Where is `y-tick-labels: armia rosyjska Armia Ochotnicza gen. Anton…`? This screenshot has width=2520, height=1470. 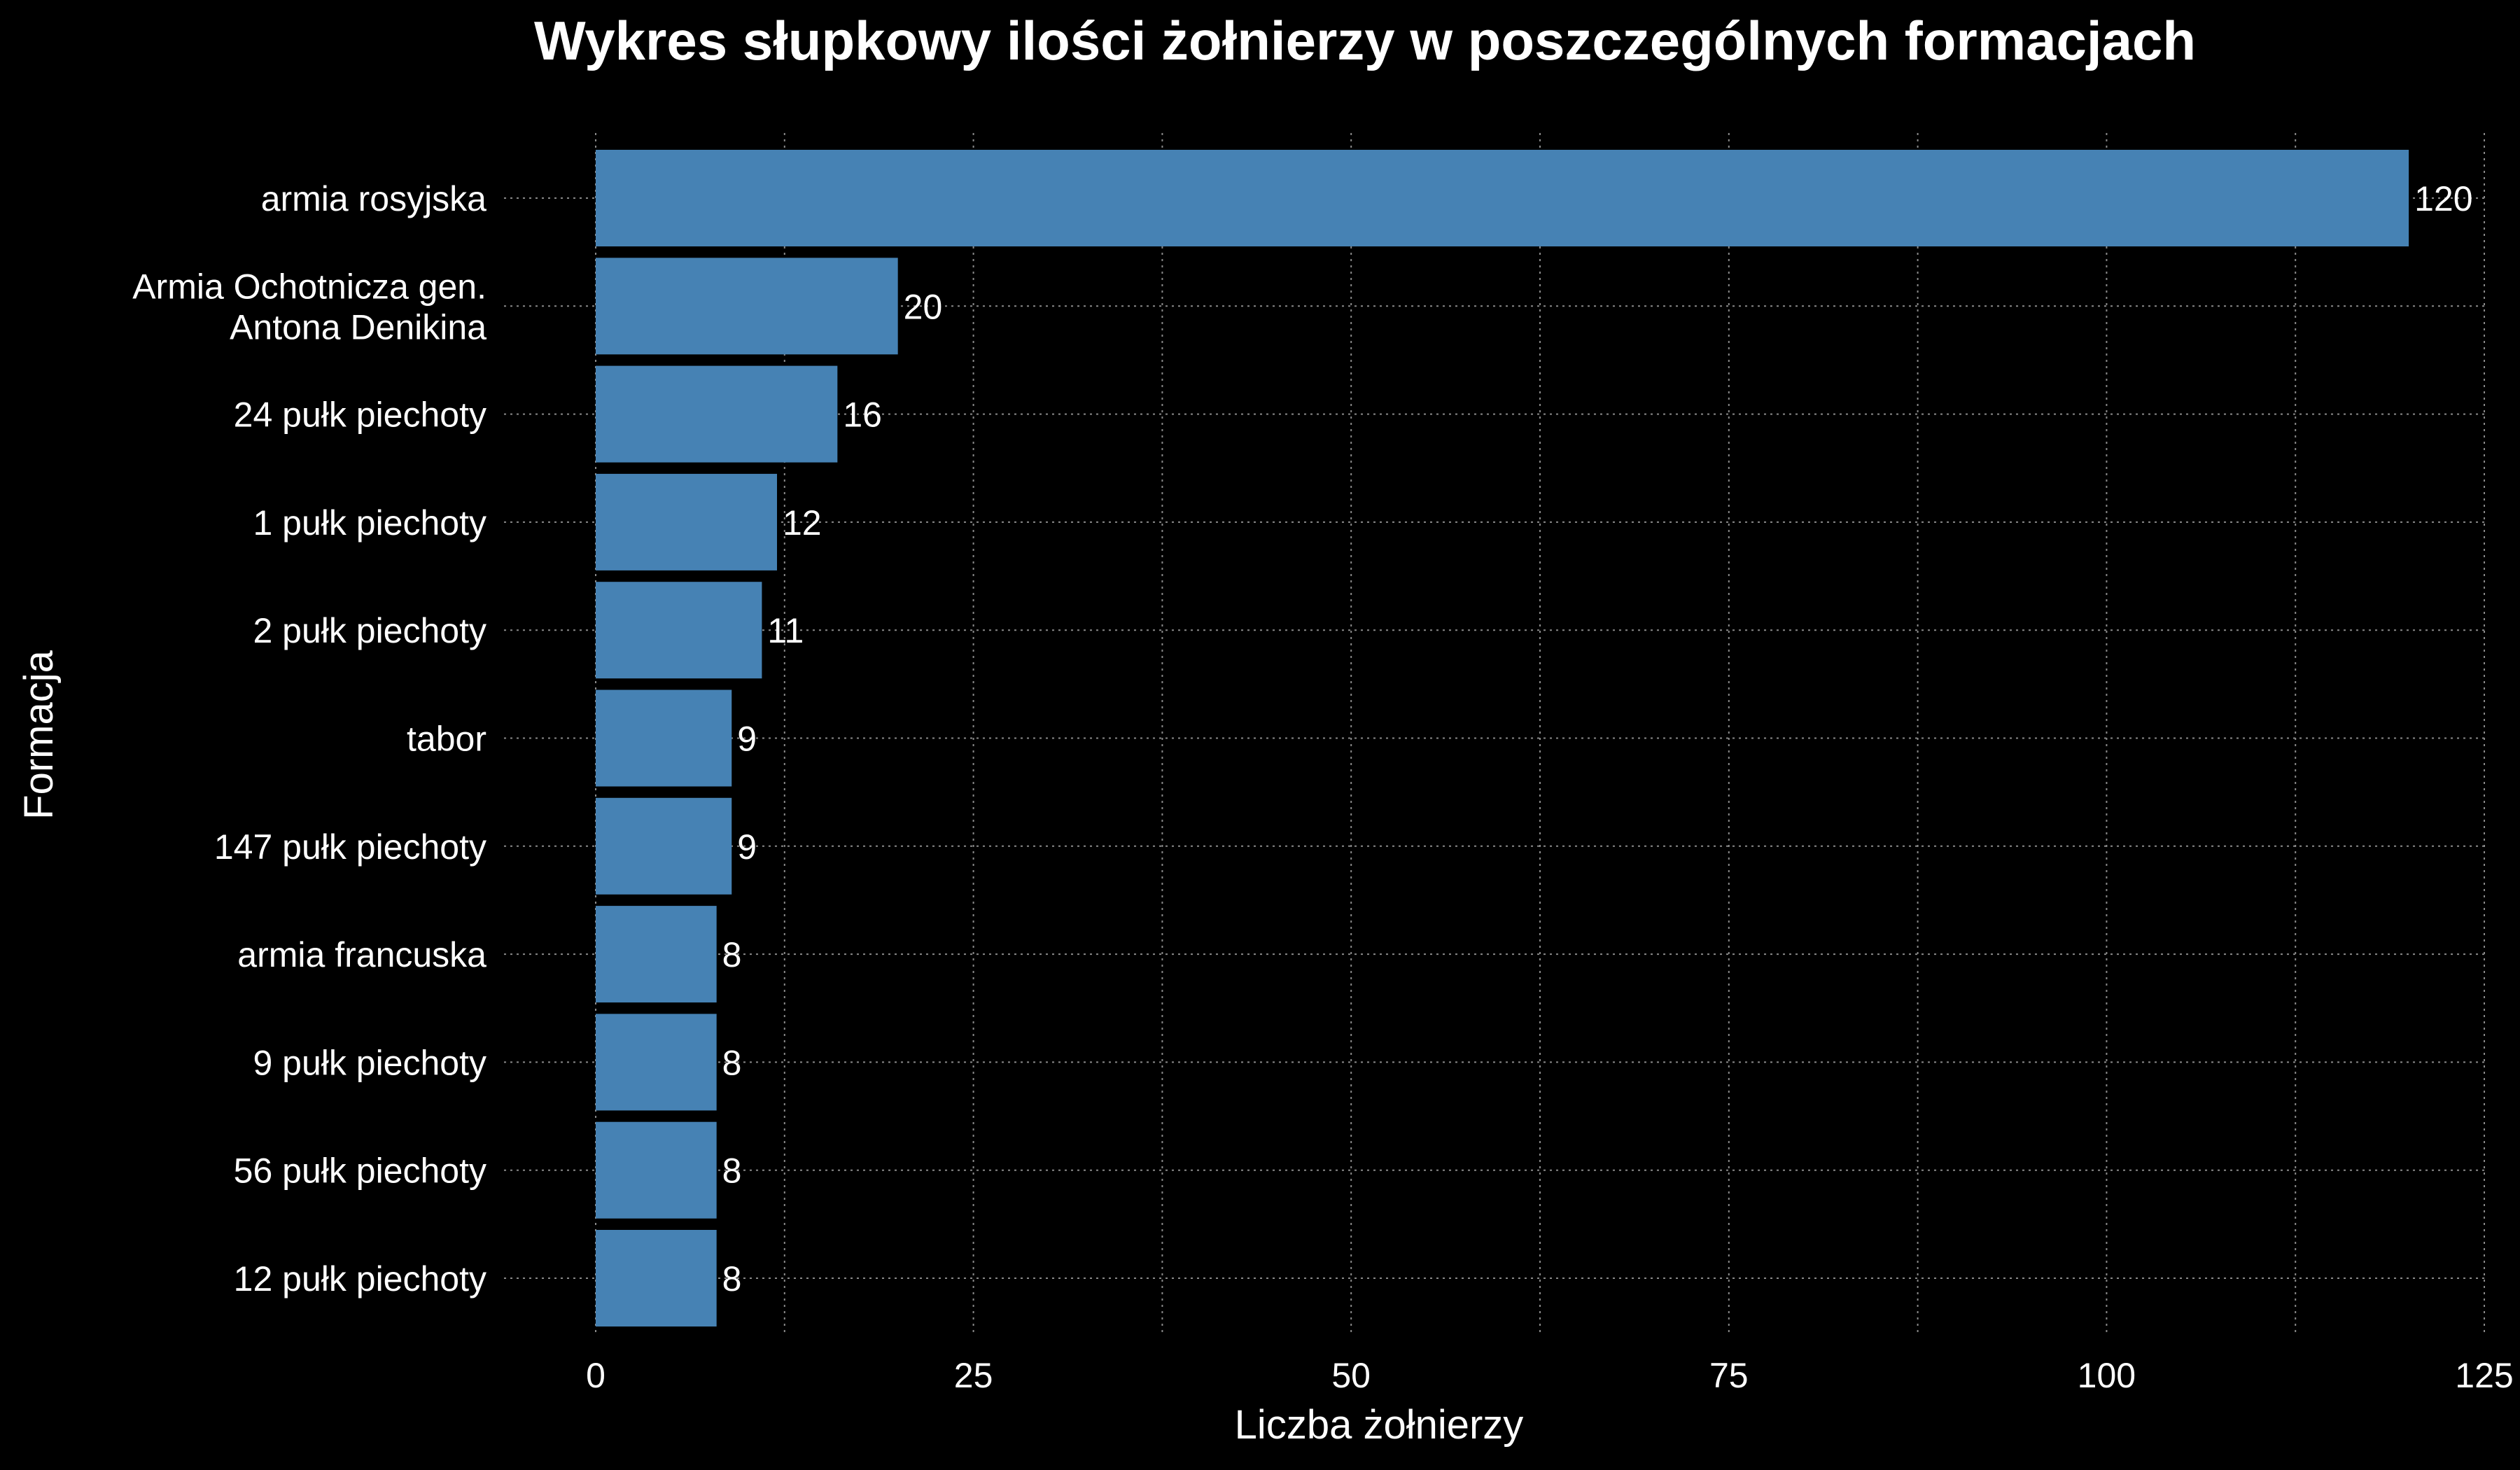
y-tick-labels: armia rosyjska Armia Ochotnicza gen. Anton… is located at coordinates (309, 738).